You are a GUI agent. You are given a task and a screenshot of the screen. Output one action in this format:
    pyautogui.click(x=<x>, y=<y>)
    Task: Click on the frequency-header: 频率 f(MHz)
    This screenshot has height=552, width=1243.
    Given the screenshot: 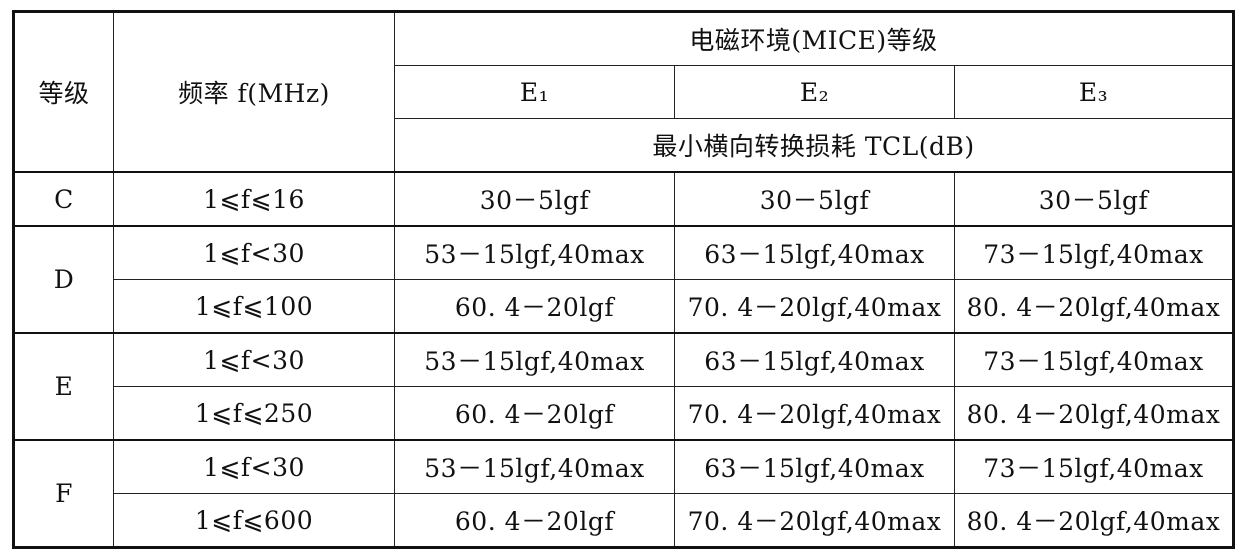 What is the action you would take?
    pyautogui.click(x=254, y=92)
    